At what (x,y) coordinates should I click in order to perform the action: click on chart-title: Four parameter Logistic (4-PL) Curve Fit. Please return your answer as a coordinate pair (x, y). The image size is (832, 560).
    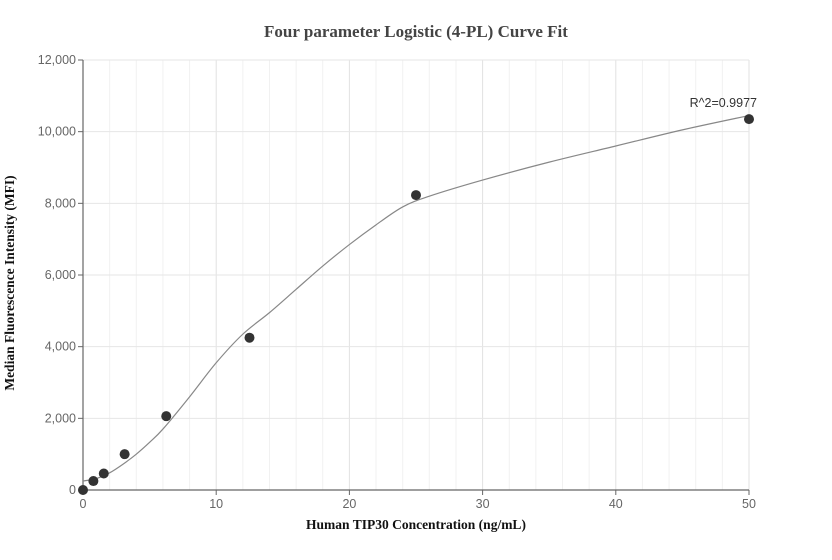
    Looking at the image, I should click on (416, 31).